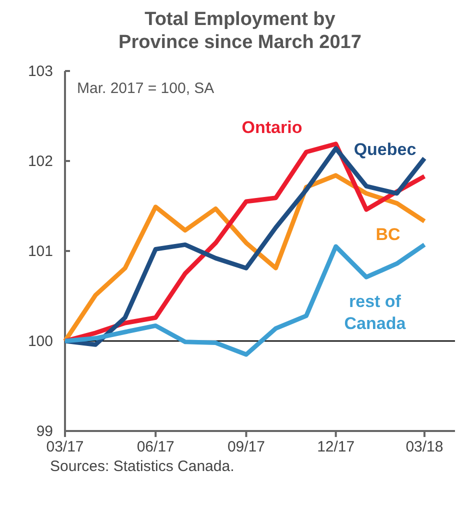 Image resolution: width=461 pixels, height=505 pixels. What do you see at coordinates (40, 71) in the screenshot?
I see `y-tick-label: 103` at bounding box center [40, 71].